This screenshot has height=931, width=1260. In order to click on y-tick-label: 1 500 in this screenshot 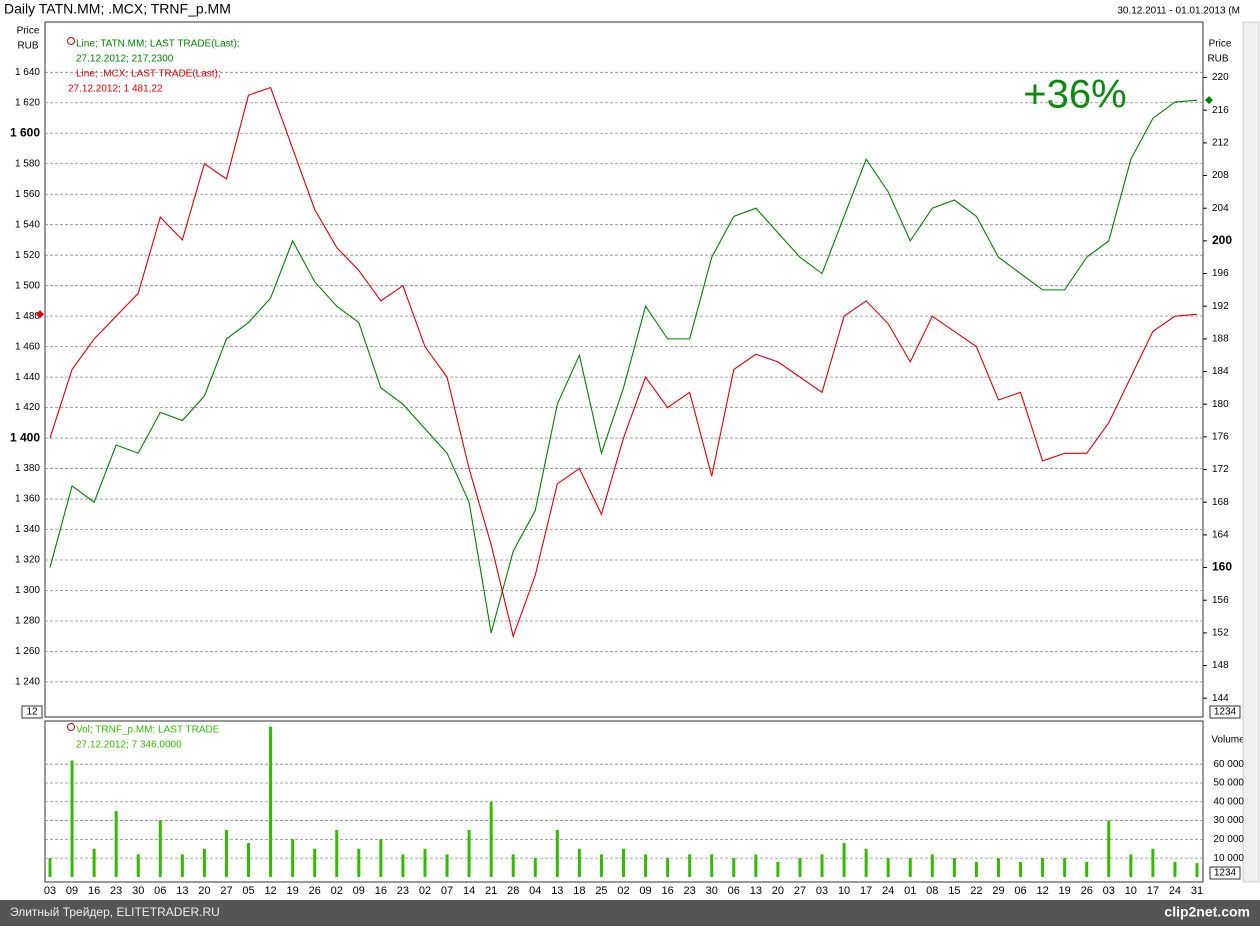, I will do `click(27, 285)`.